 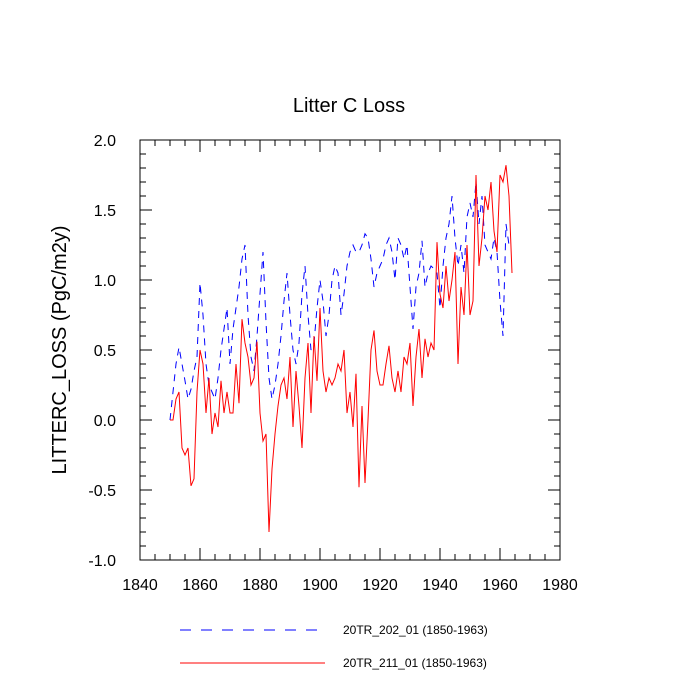 What do you see at coordinates (200, 585) in the screenshot?
I see `x-tick-label: 1860` at bounding box center [200, 585].